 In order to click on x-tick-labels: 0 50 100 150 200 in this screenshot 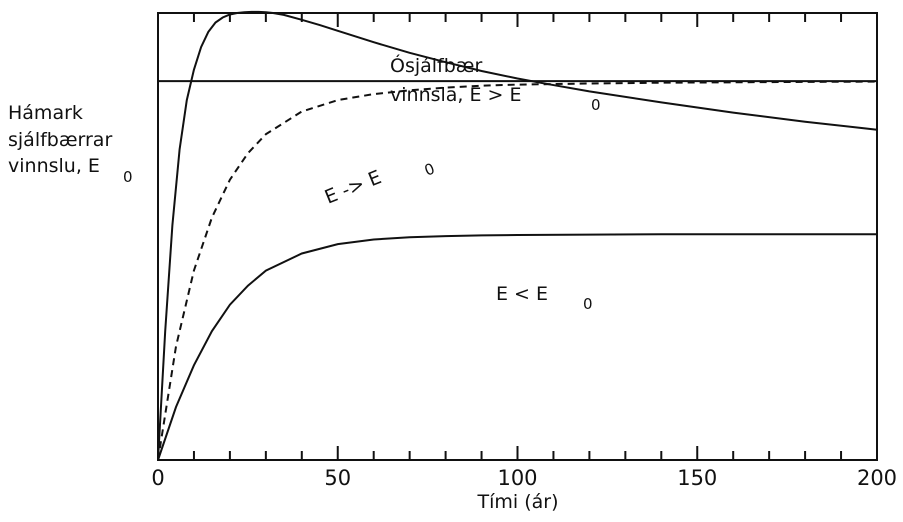, I will do `click(524, 478)`.